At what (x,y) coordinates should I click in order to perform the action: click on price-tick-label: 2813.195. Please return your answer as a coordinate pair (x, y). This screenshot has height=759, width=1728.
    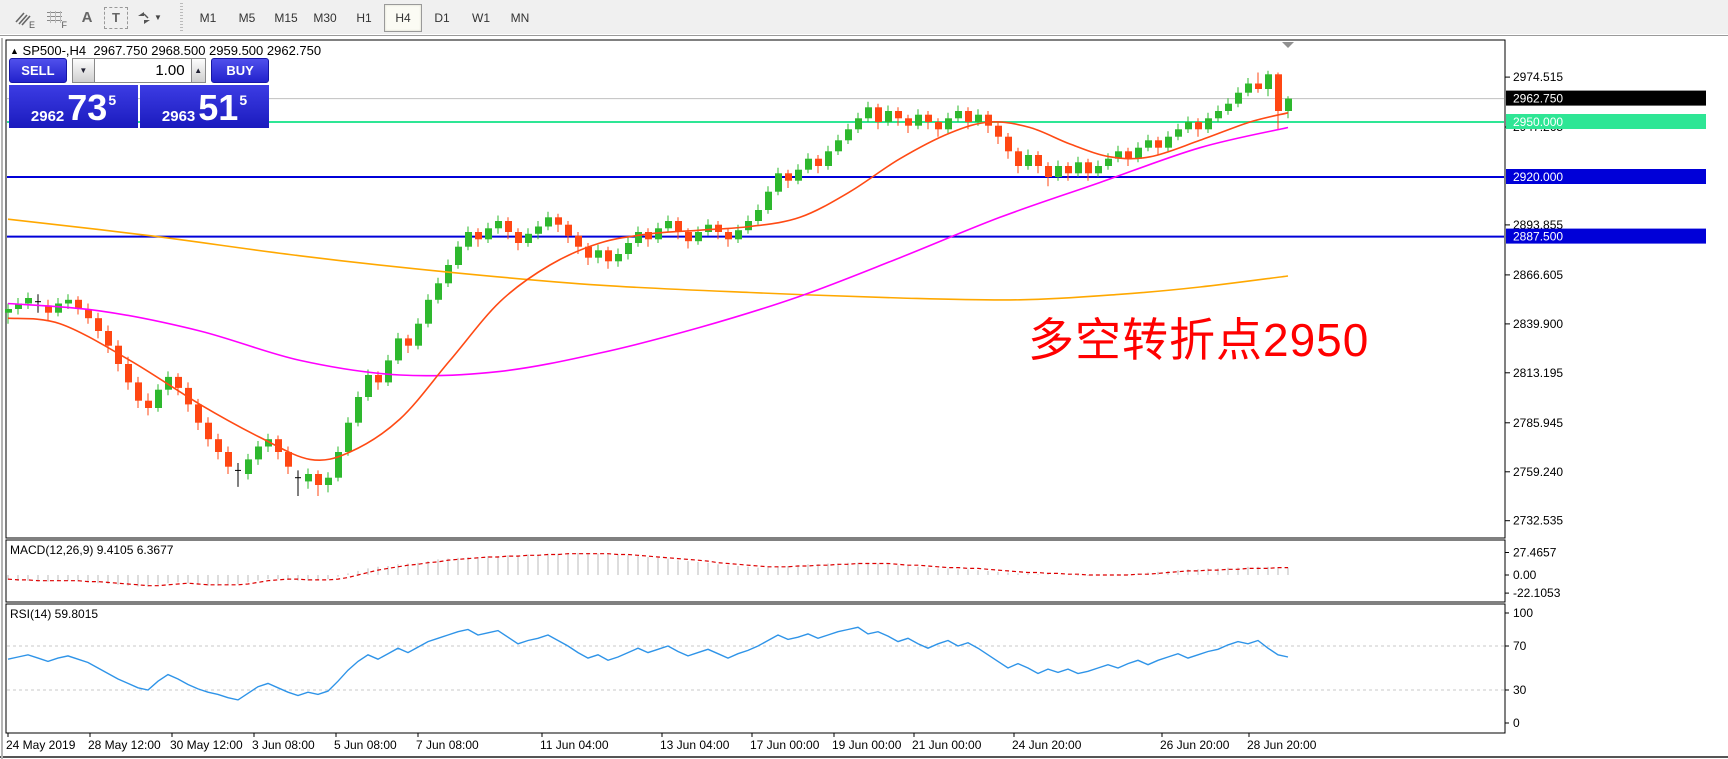
    Looking at the image, I should click on (1538, 373).